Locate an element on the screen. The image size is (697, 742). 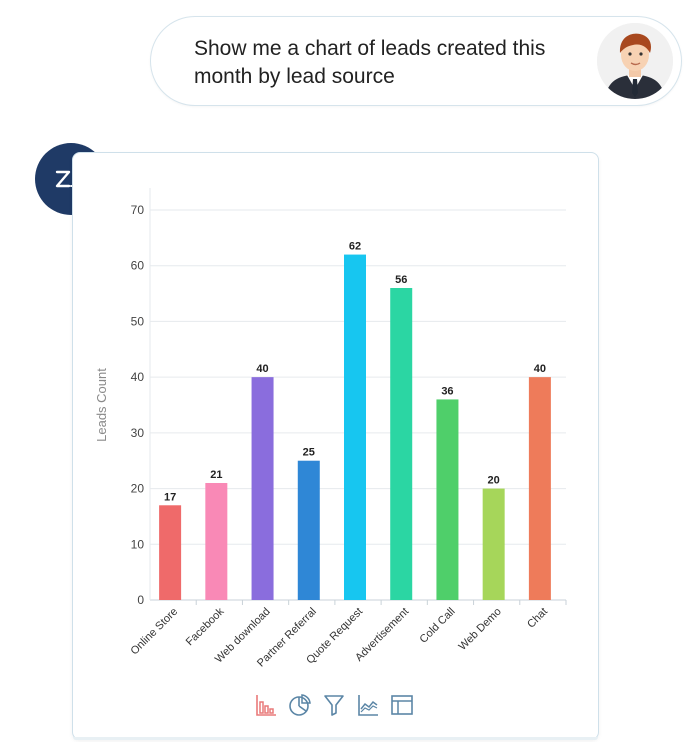
x-tick-label: Cold Call is located at coordinates (438, 626).